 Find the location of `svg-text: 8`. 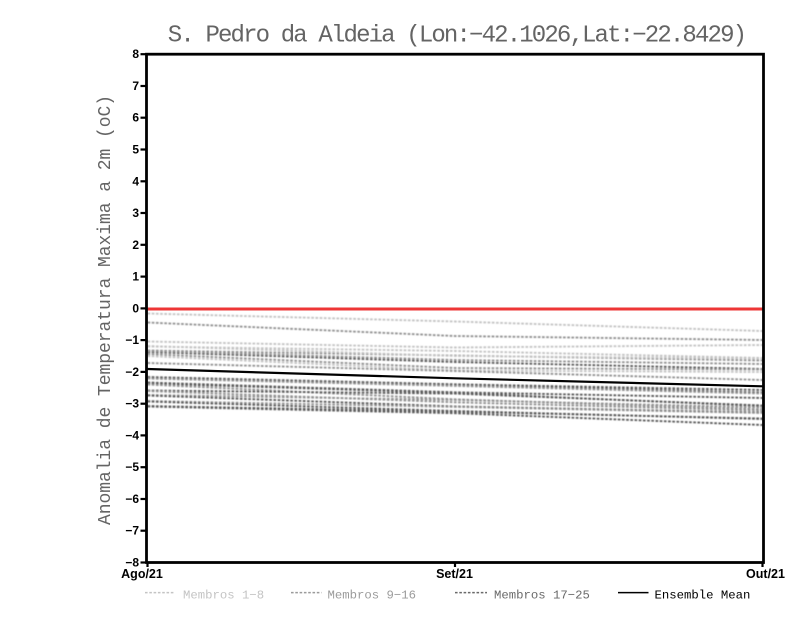

svg-text: 8 is located at coordinates (135, 54).